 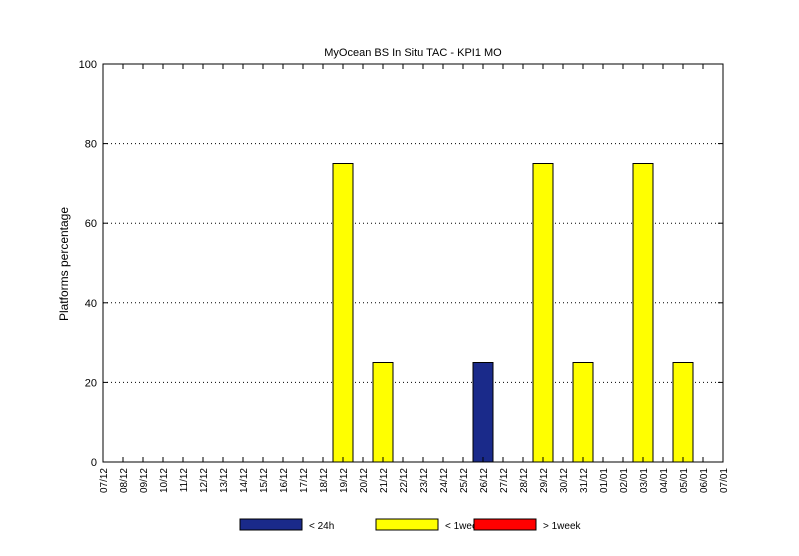 What do you see at coordinates (91, 145) in the screenshot?
I see `y-tick-label: 80` at bounding box center [91, 145].